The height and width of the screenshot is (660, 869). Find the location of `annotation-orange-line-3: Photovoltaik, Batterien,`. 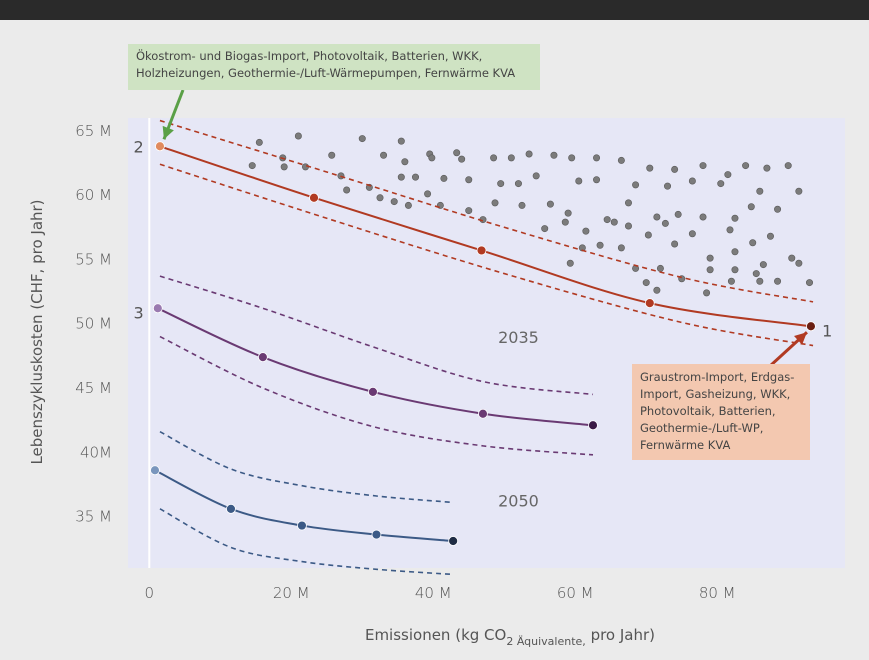

annotation-orange-line-3: Photovoltaik, Batterien, is located at coordinates (708, 411).